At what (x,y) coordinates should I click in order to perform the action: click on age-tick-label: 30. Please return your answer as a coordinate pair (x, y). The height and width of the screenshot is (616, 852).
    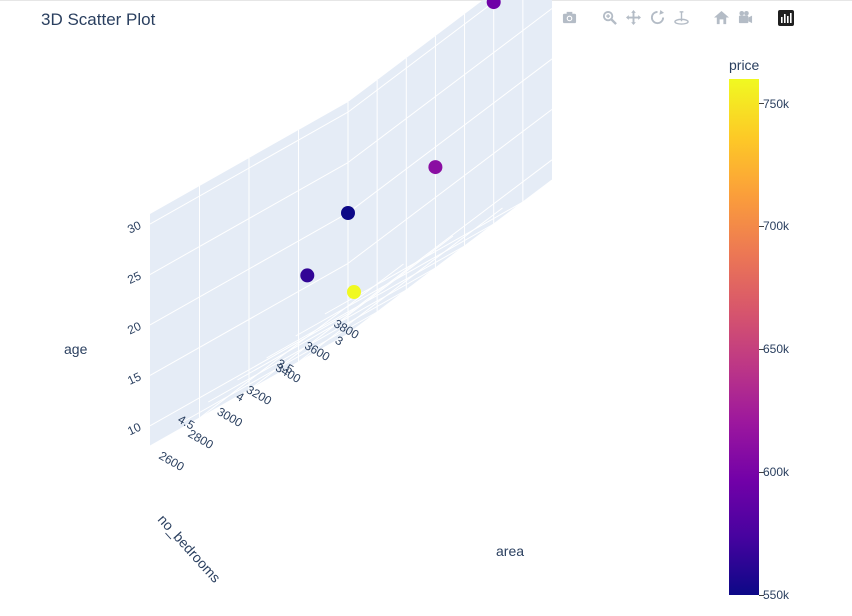
    Looking at the image, I should click on (134, 227).